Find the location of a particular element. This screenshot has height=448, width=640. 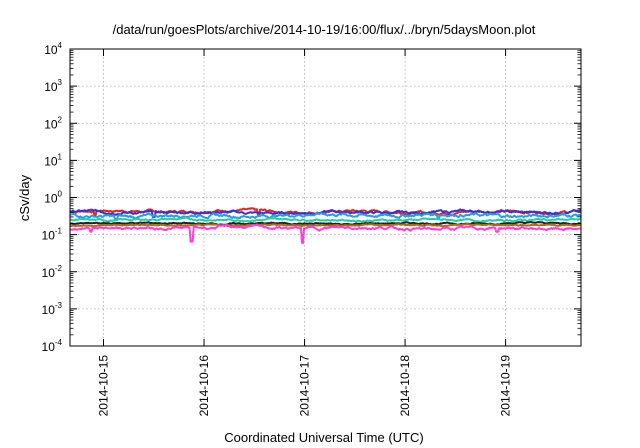

y-tick-label: 10⁻¹ is located at coordinates (52, 235).